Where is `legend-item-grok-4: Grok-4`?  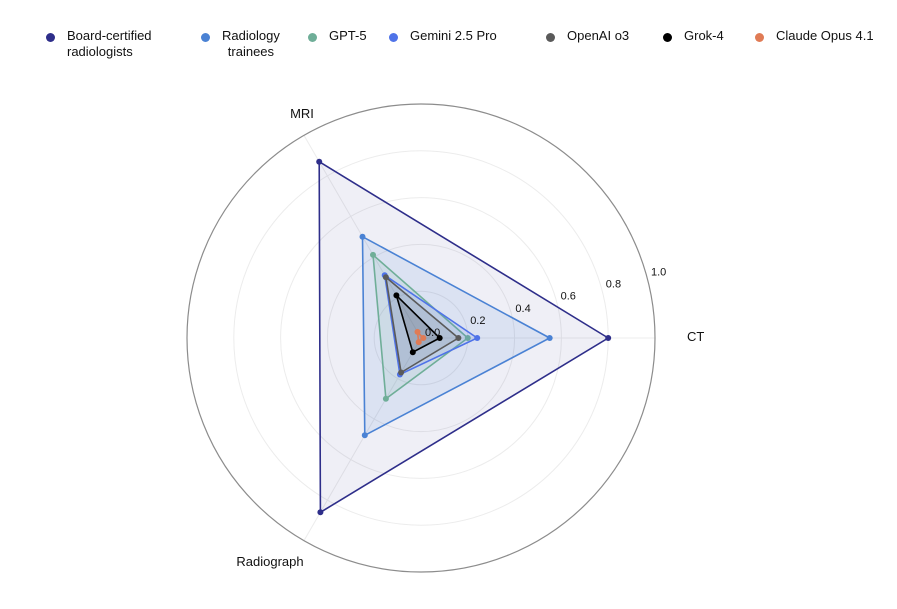
legend-item-grok-4: Grok-4 is located at coordinates (693, 36).